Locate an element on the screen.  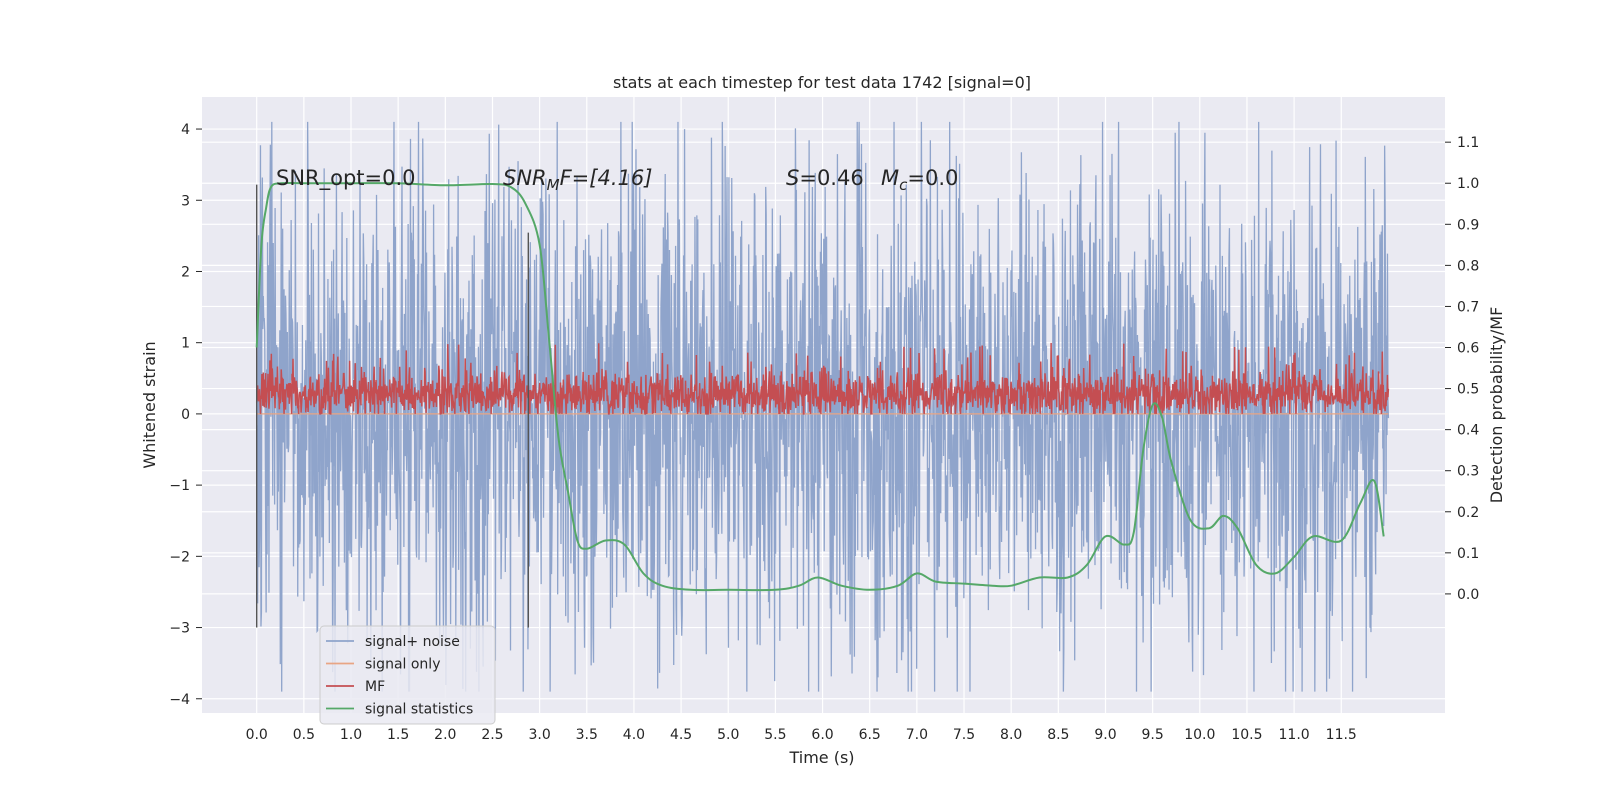
y-tick-label: 1 is located at coordinates (185, 344).